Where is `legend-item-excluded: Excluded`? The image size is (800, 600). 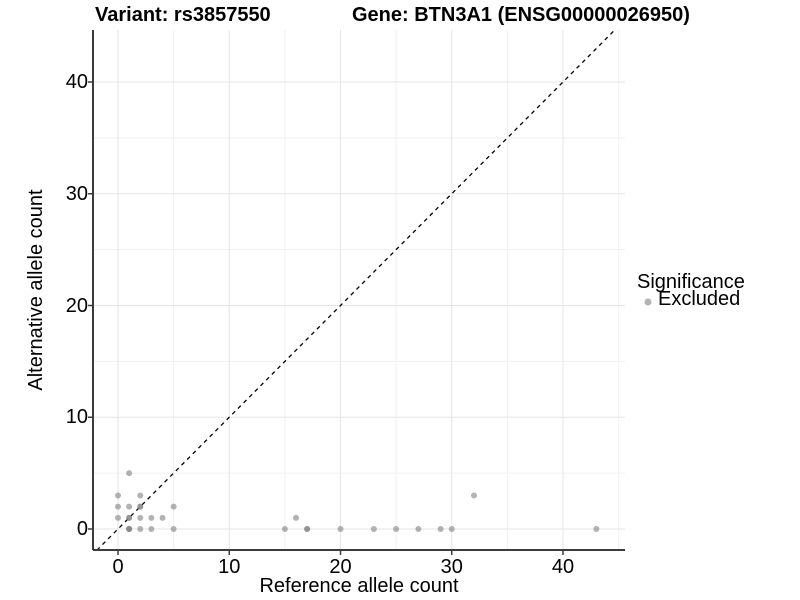 legend-item-excluded: Excluded is located at coordinates (690, 300).